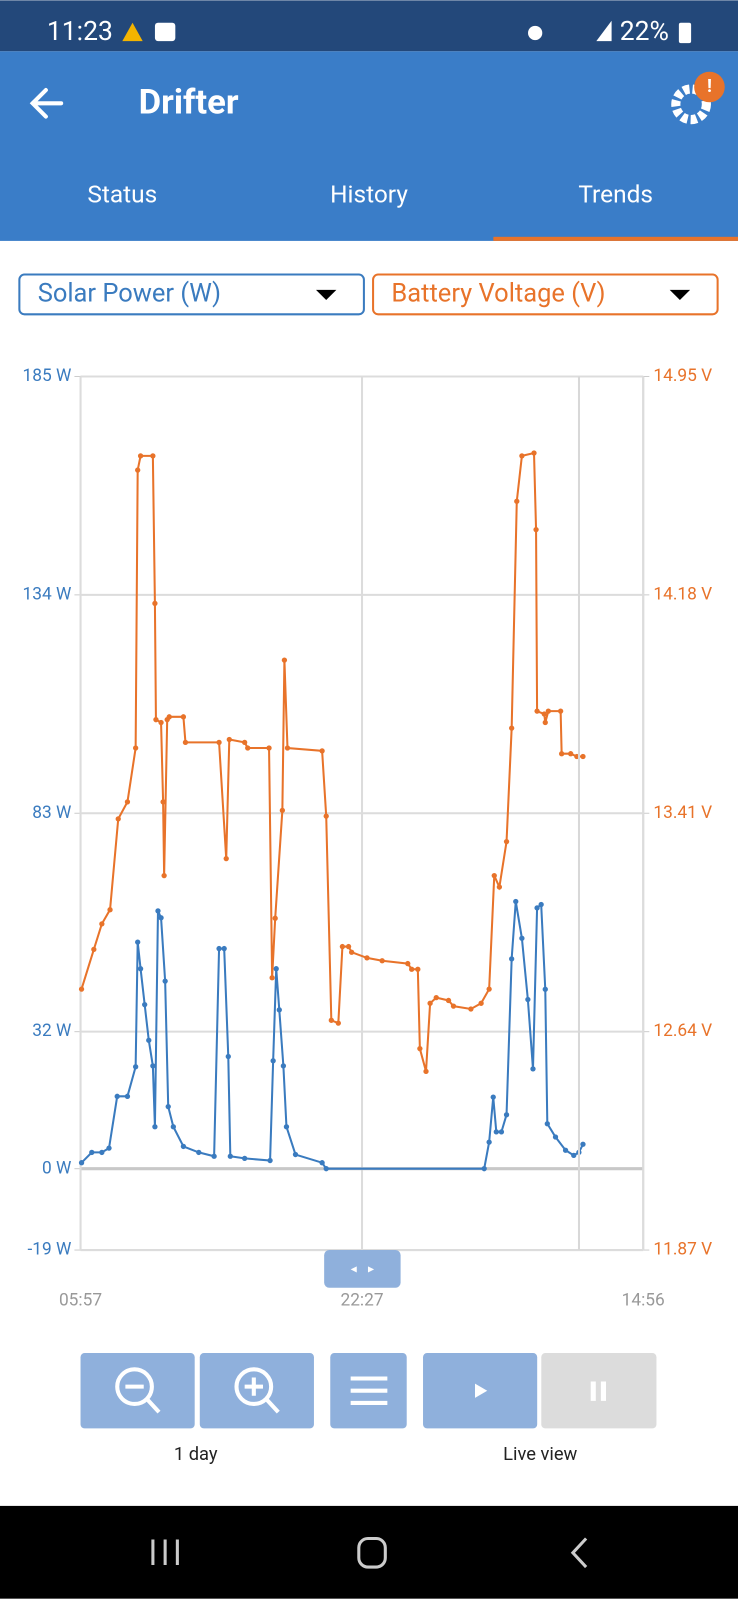  What do you see at coordinates (604, 31) in the screenshot?
I see `signal-icon` at bounding box center [604, 31].